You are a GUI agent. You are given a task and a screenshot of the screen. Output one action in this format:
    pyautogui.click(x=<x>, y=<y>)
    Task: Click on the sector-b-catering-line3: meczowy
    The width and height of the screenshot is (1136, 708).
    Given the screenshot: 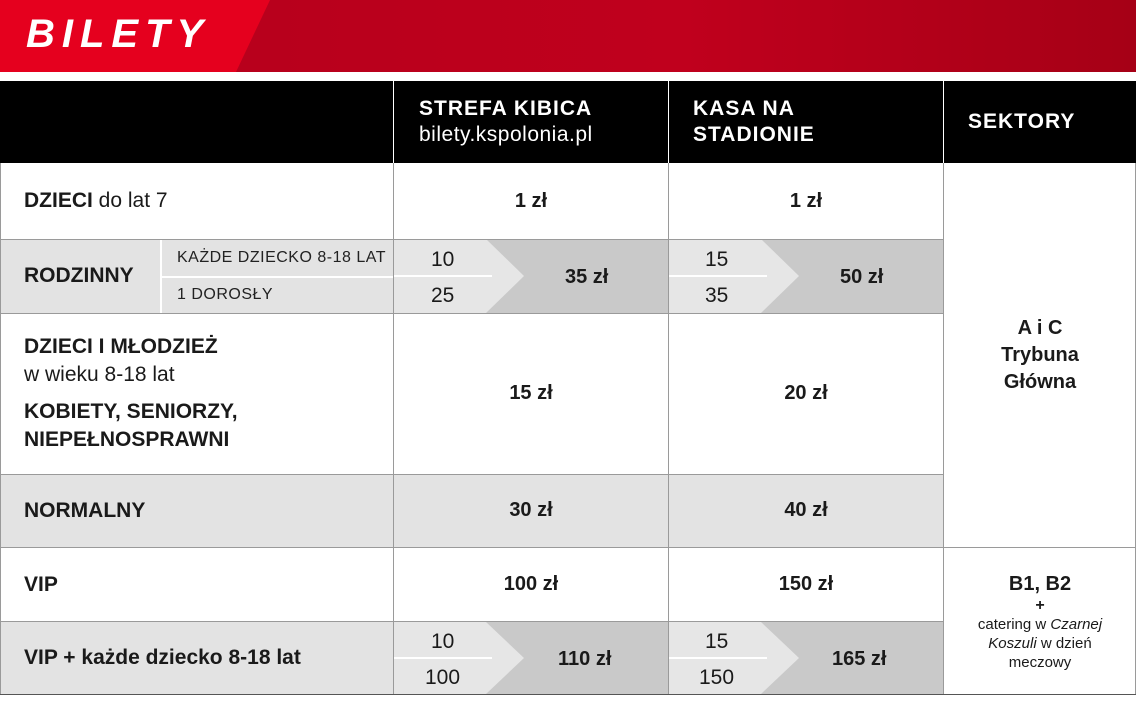 What is the action you would take?
    pyautogui.click(x=1040, y=662)
    